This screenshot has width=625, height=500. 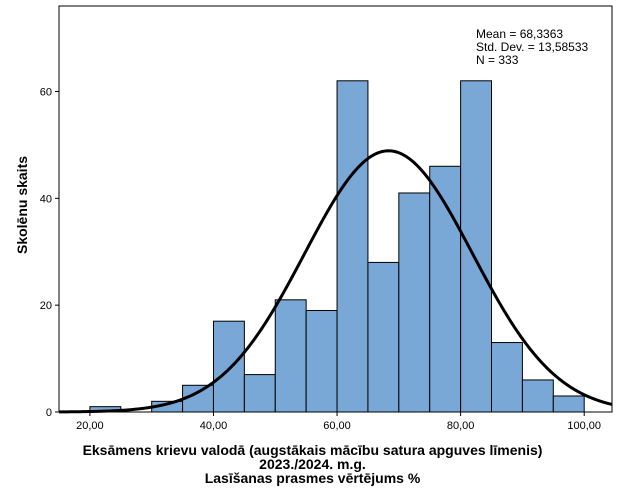 I want to click on y-tick-label: 0, so click(x=49, y=413).